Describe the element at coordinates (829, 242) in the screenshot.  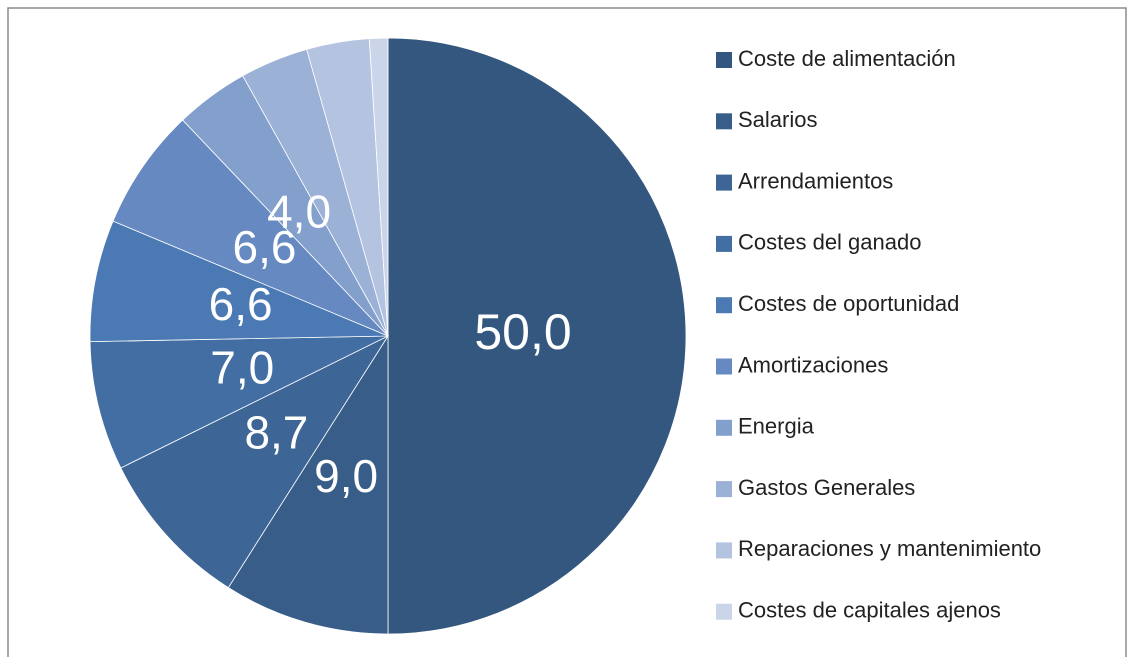
I see `legend-label: Costes del ganado` at that location.